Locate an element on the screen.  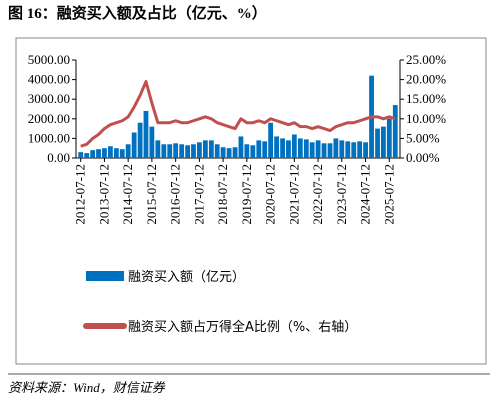
y-tick-label: 1000.00 is located at coordinates (49, 137).